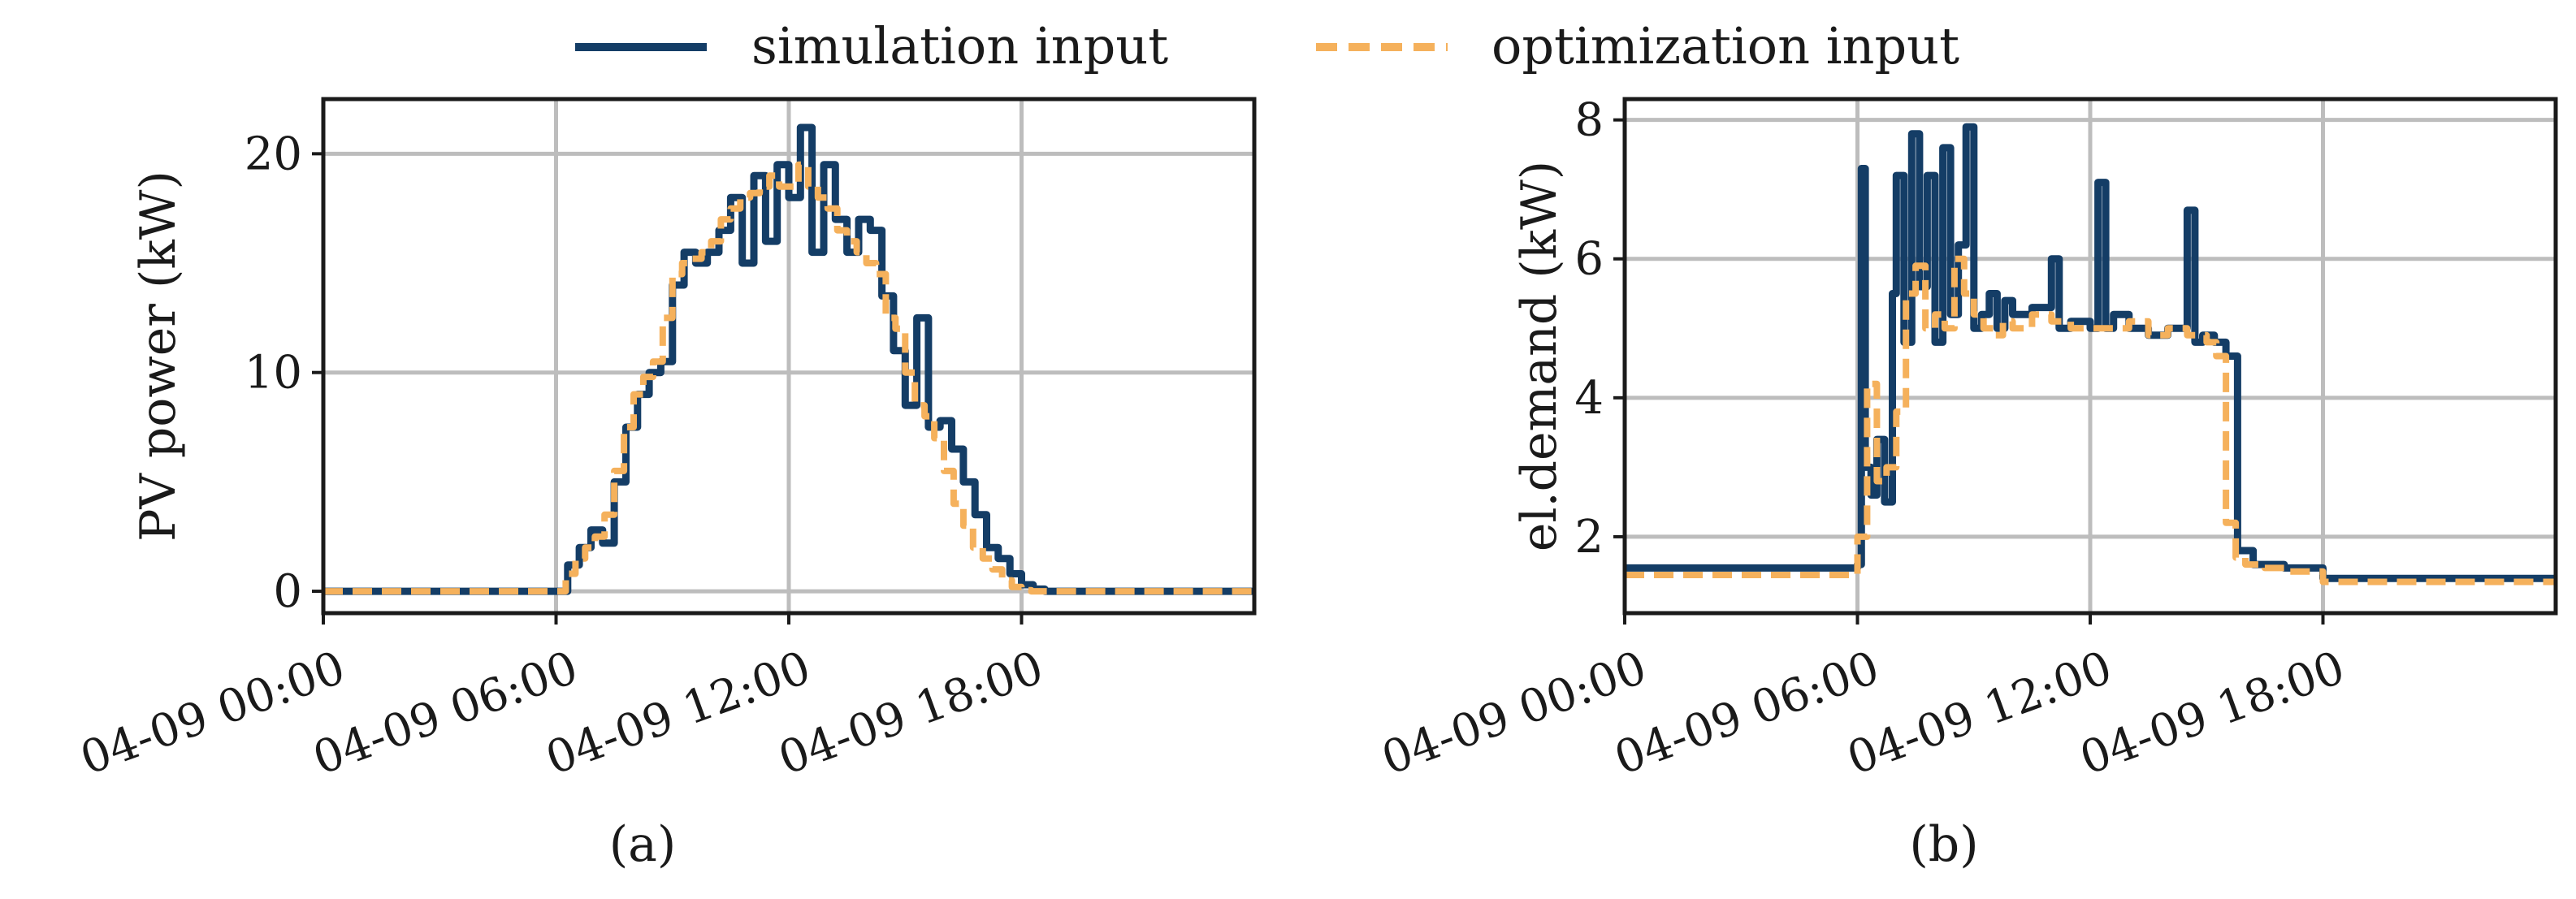  I want to click on legend: simulation input optimization input, so click(1267, 46).